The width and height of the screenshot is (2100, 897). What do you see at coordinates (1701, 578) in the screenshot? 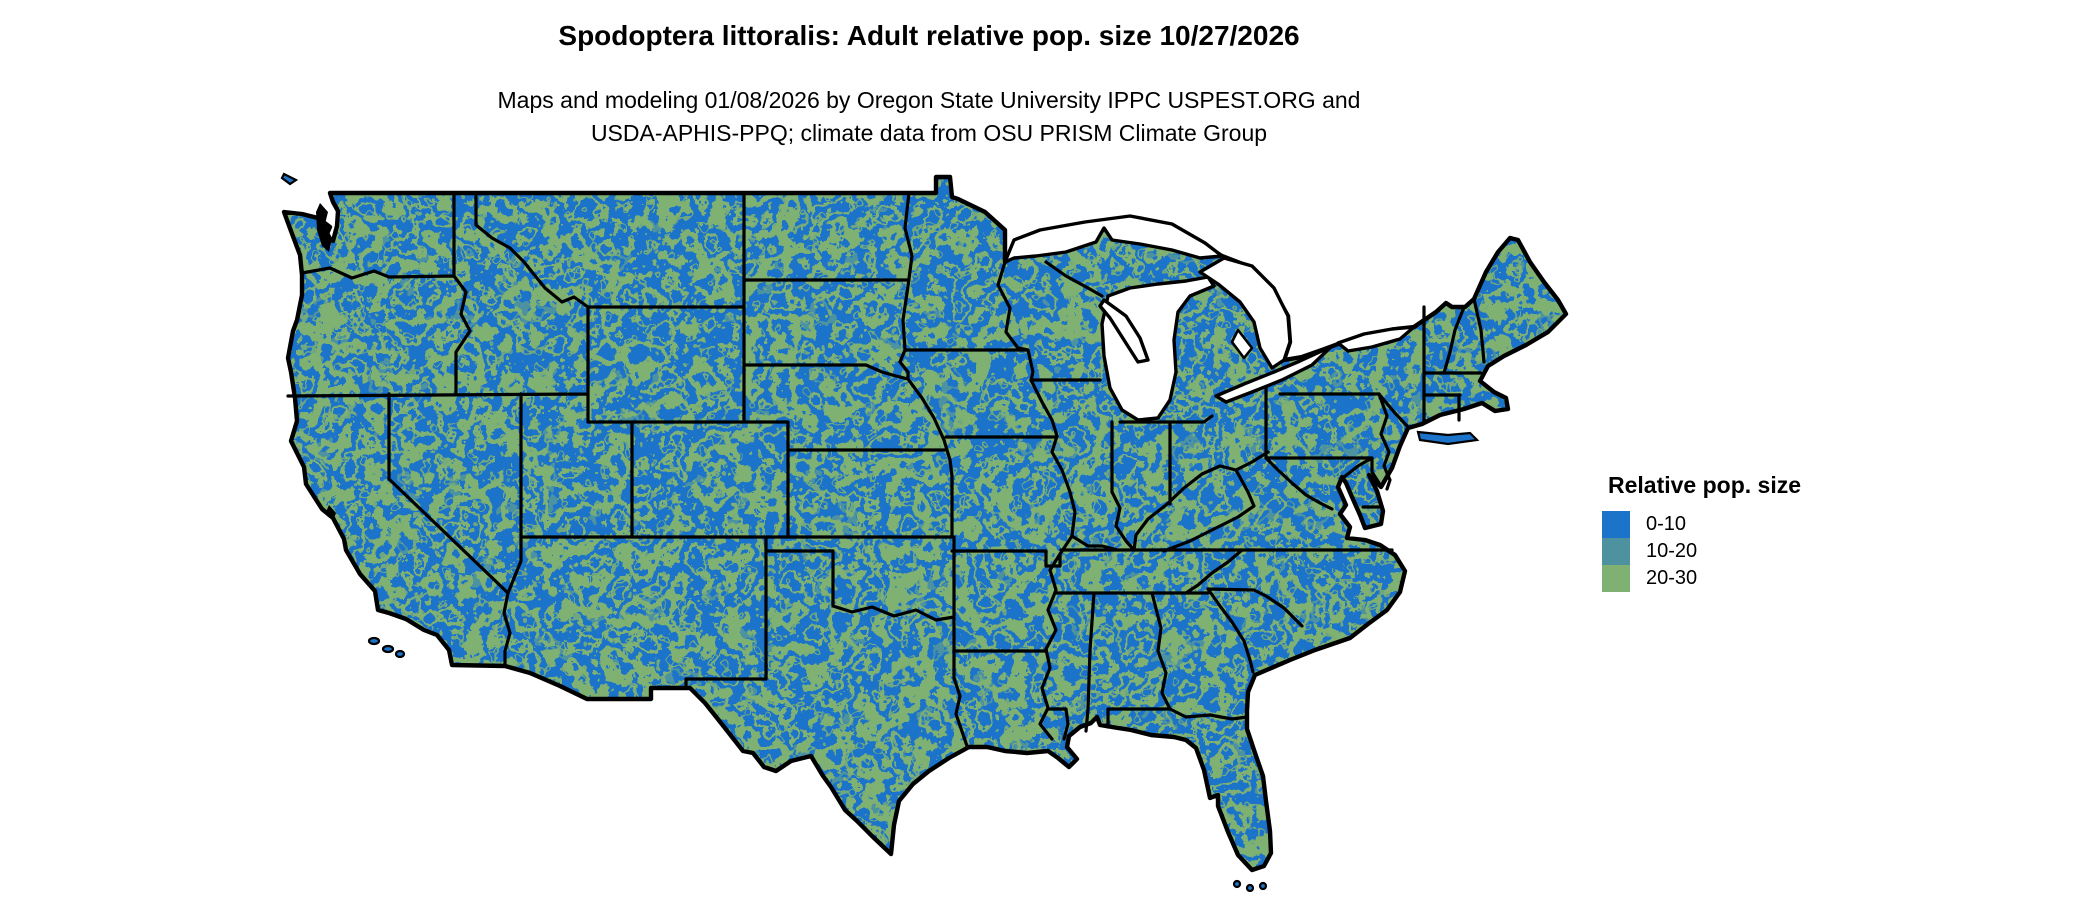
I see `legend-item: 20-30` at bounding box center [1701, 578].